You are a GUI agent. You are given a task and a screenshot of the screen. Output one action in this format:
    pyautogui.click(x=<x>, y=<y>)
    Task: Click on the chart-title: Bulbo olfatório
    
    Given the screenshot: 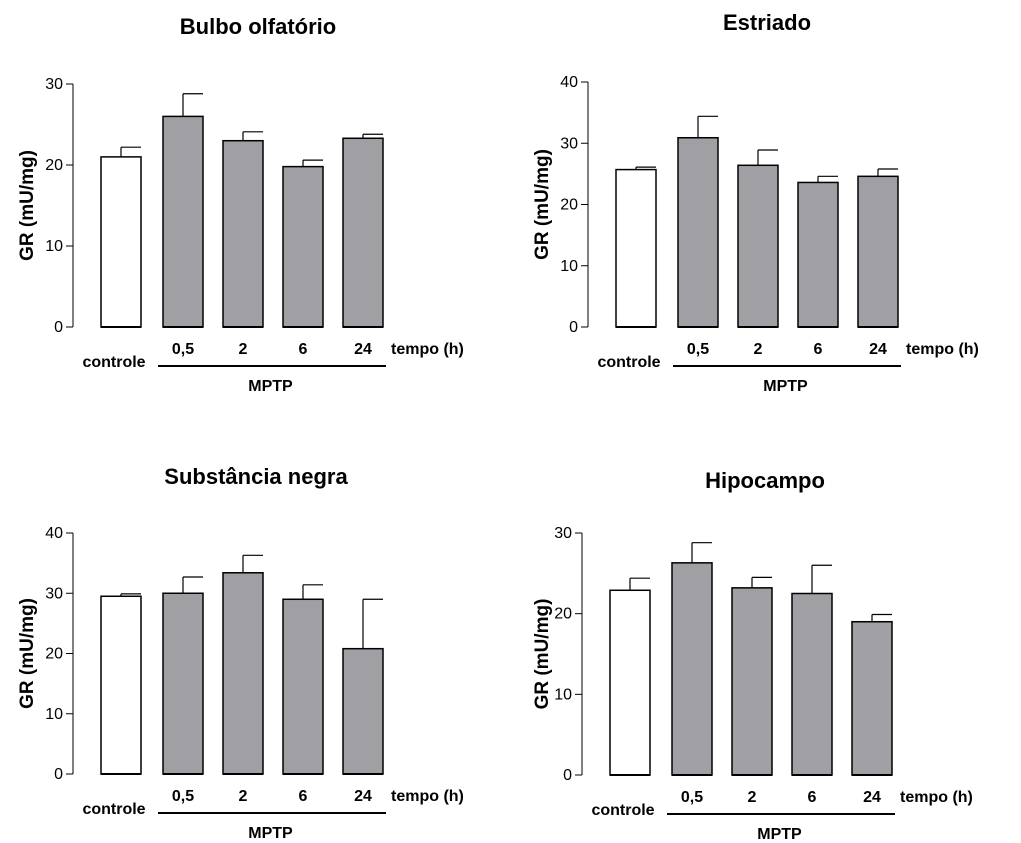 What is the action you would take?
    pyautogui.click(x=258, y=26)
    